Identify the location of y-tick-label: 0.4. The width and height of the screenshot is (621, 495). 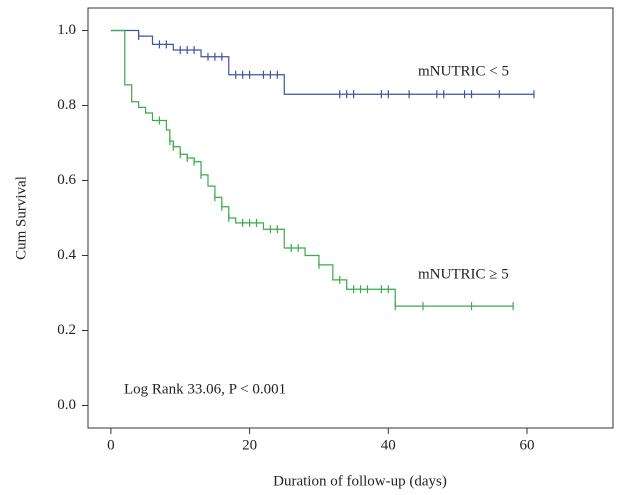
(66, 255).